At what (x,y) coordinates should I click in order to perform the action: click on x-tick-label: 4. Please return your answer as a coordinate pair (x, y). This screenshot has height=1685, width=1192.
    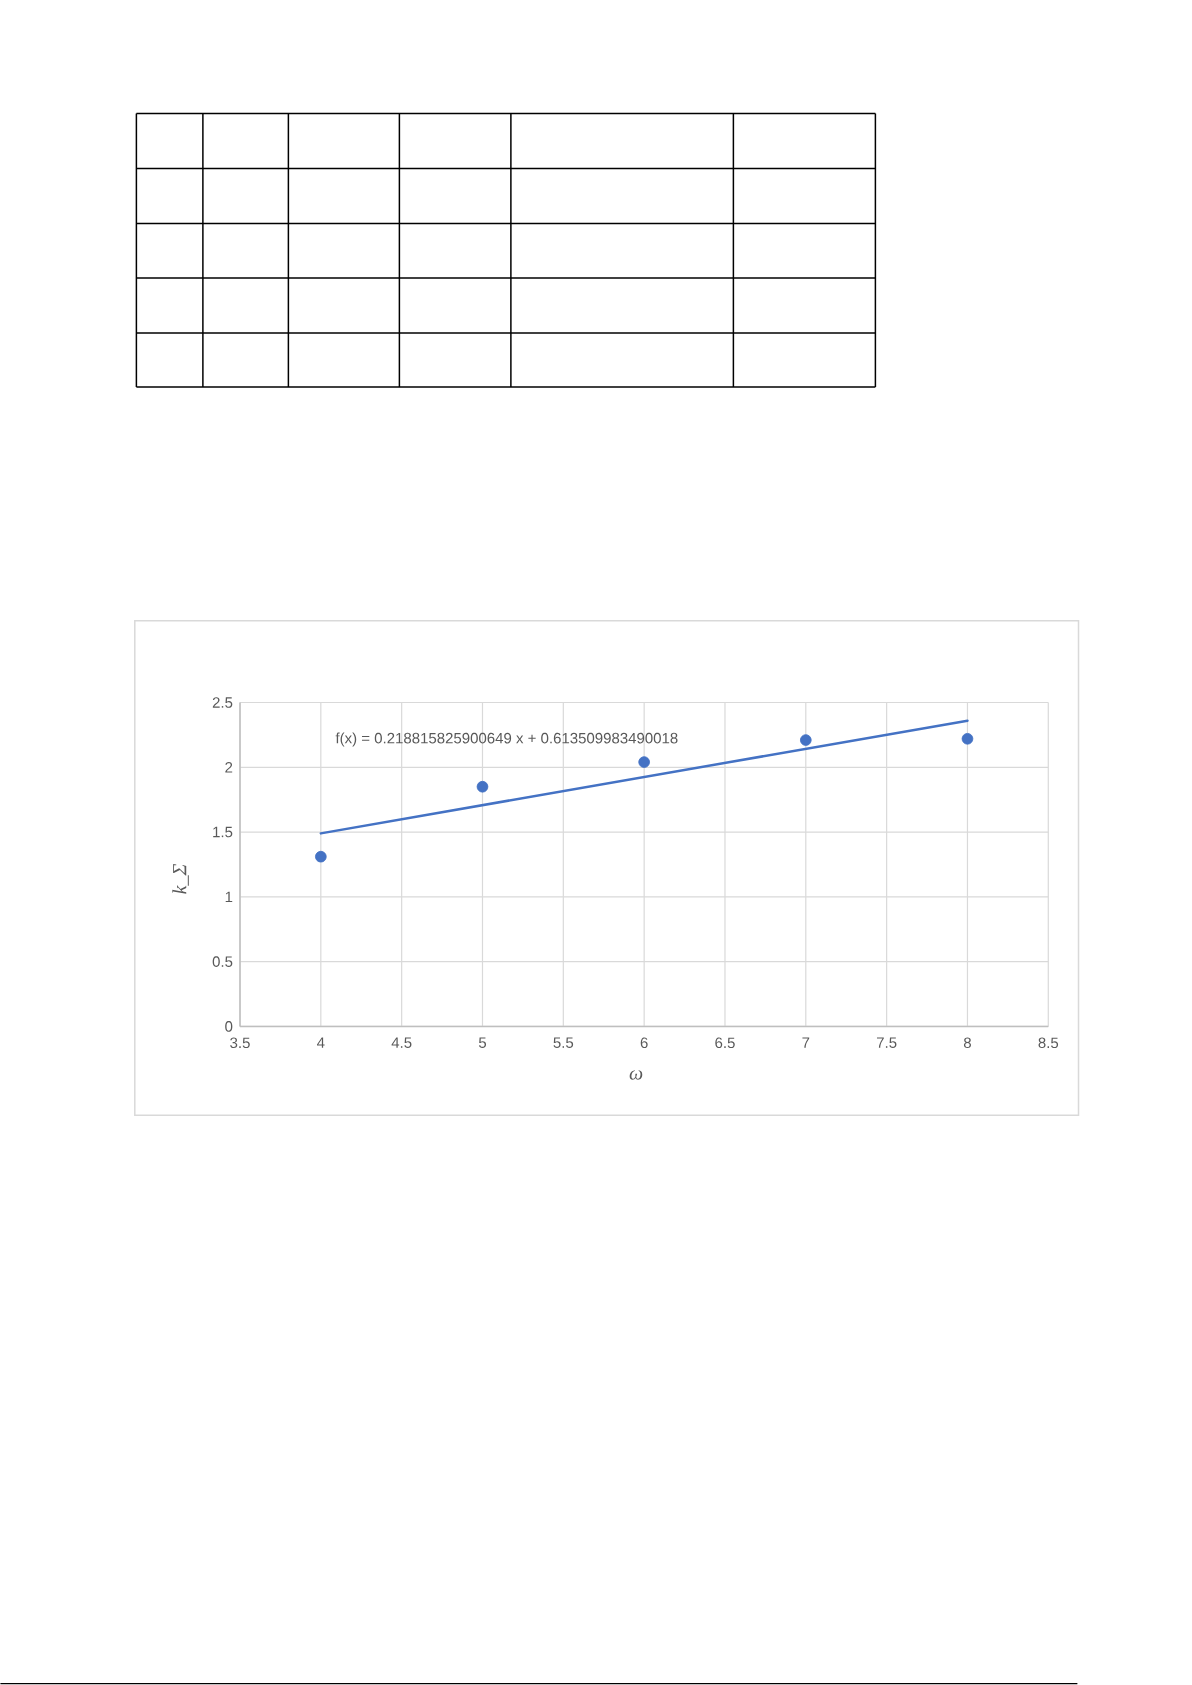
    Looking at the image, I should click on (321, 1042).